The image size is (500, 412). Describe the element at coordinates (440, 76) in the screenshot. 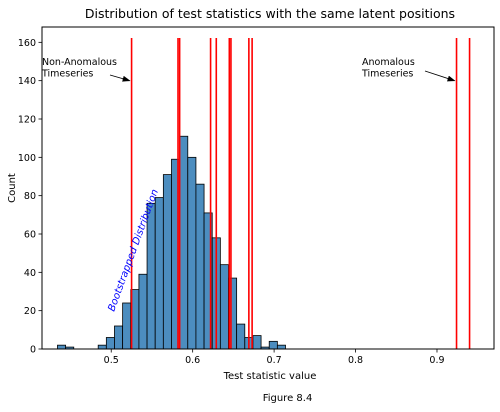

I see `annotation-anomalous-arrow` at that location.